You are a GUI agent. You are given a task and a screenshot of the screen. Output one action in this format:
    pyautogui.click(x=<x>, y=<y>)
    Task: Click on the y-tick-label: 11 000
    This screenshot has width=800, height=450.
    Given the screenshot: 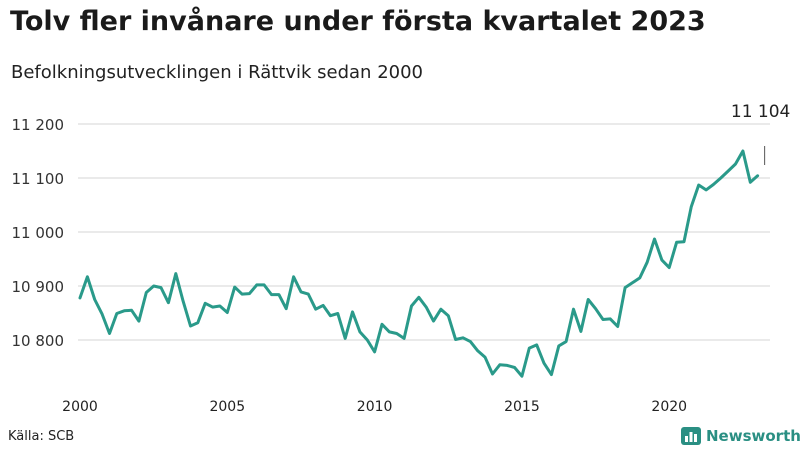 What is the action you would take?
    pyautogui.click(x=38, y=233)
    